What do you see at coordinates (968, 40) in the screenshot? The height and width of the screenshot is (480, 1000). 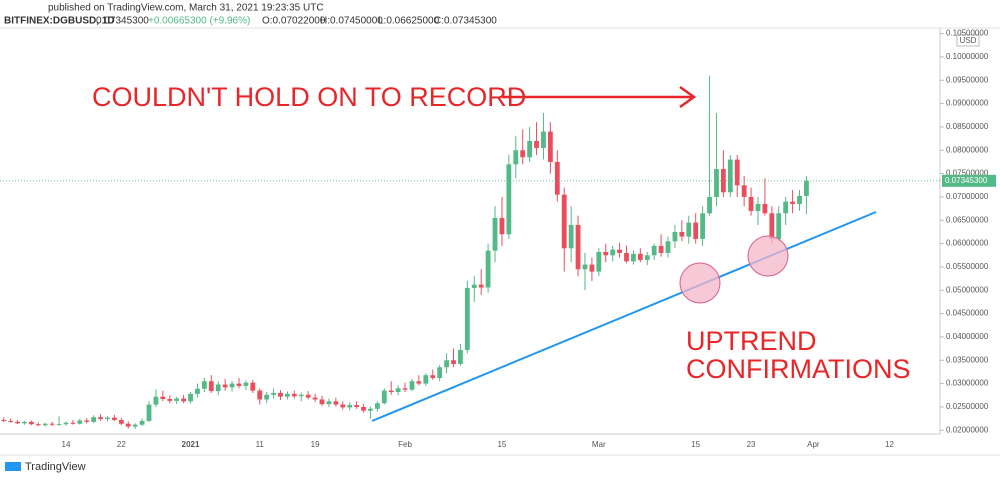 I see `currency: USD` at bounding box center [968, 40].